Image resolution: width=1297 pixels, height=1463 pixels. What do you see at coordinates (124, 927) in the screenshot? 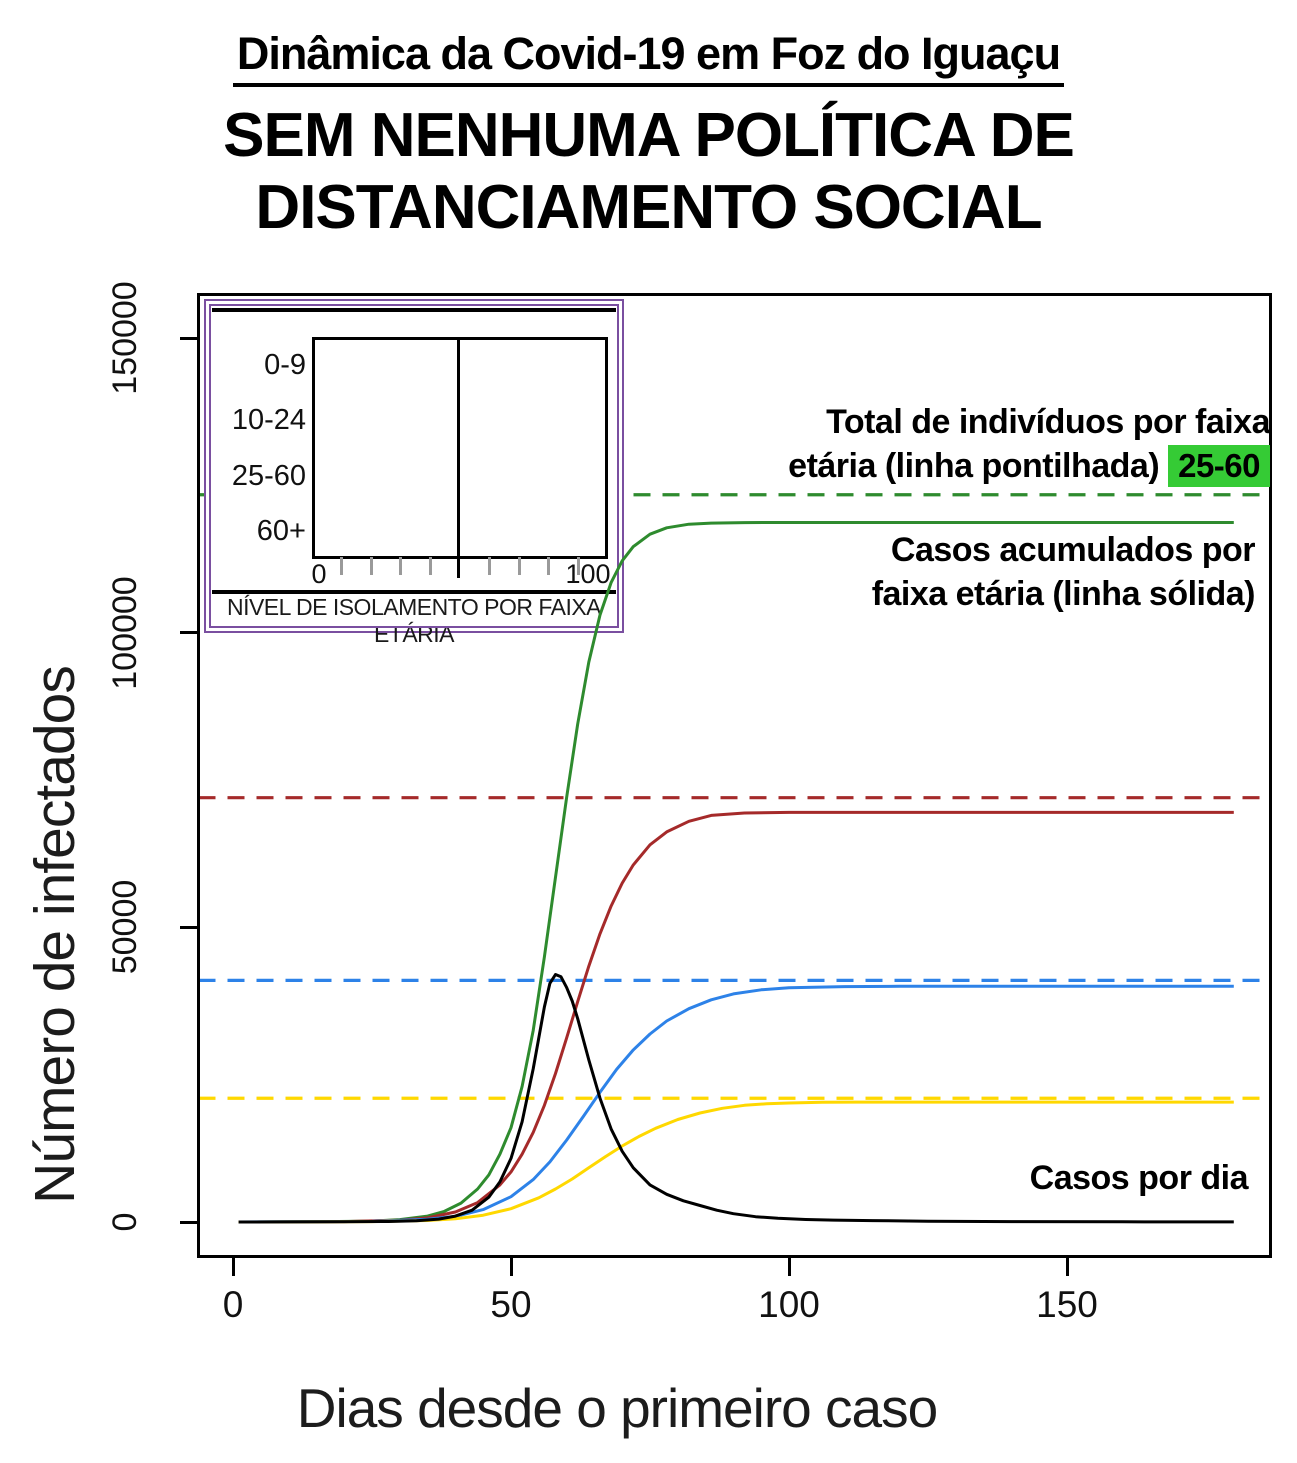
I see `y-tick-label: 50000` at bounding box center [124, 927].